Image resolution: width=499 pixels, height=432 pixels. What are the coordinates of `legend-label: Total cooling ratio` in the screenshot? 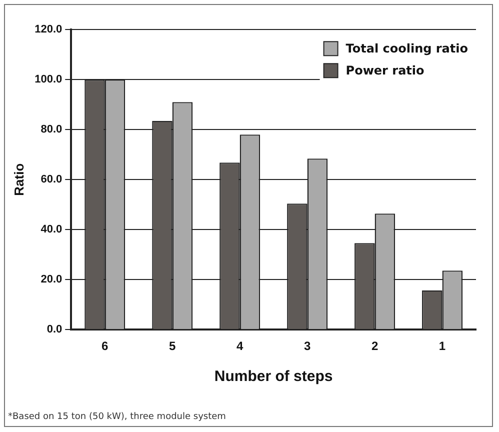 It's located at (407, 49).